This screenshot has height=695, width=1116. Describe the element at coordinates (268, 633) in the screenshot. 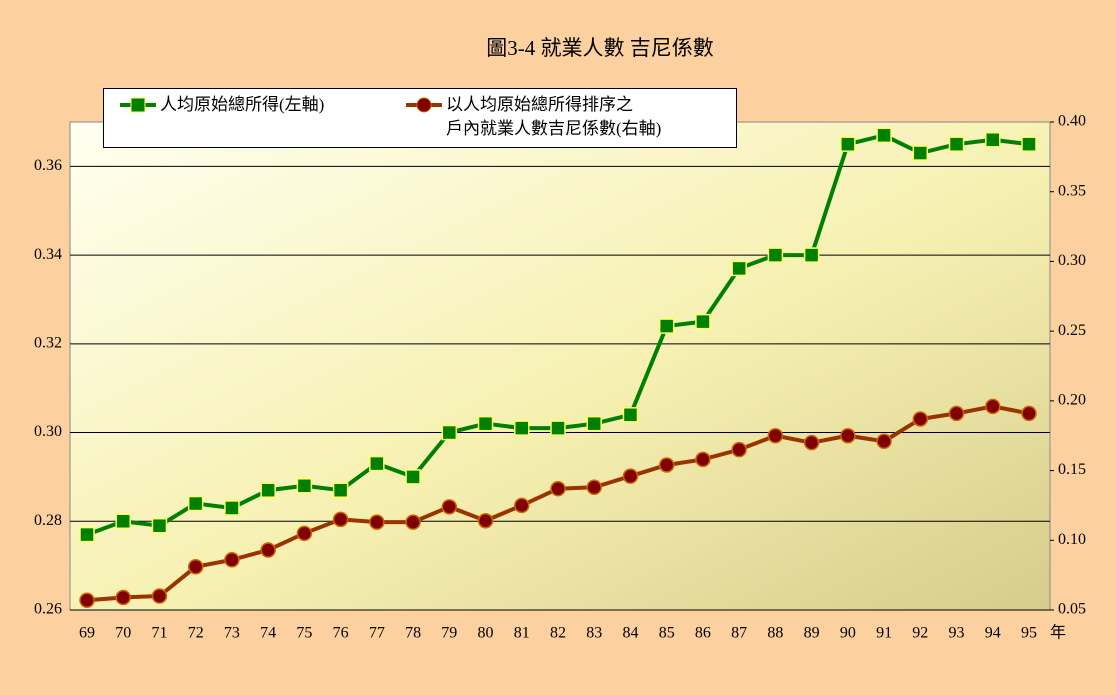

I see `x-tick-label: 74` at that location.